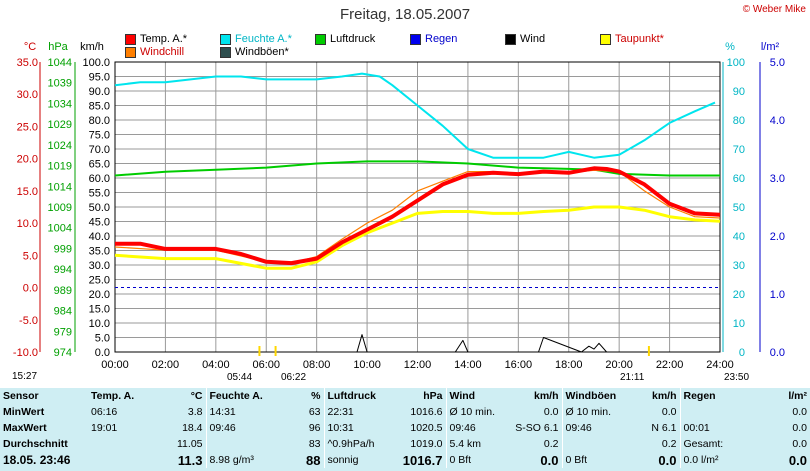  What do you see at coordinates (701, 460) in the screenshot?
I see `current-rain-val: 0.0 l/m²` at bounding box center [701, 460].